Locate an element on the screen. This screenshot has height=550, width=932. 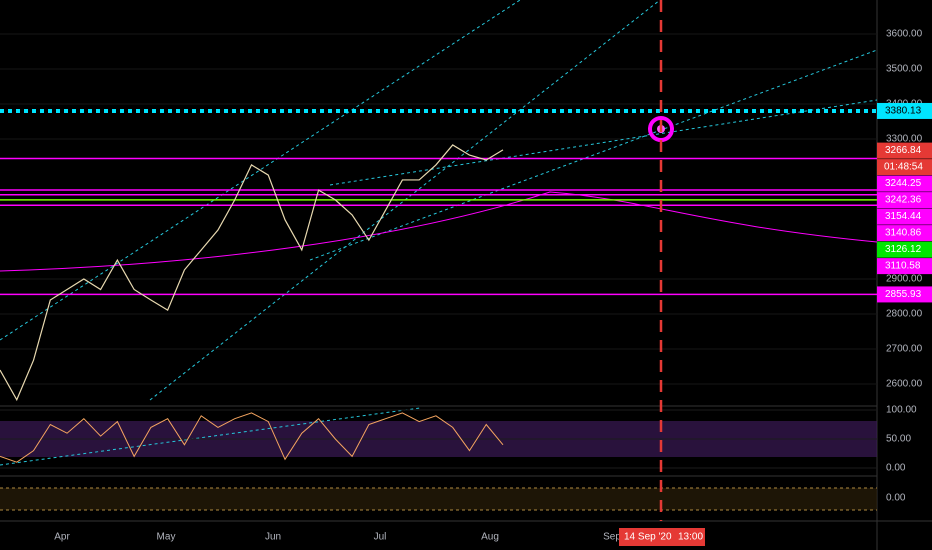
x-tick-label: May is located at coordinates (166, 537).